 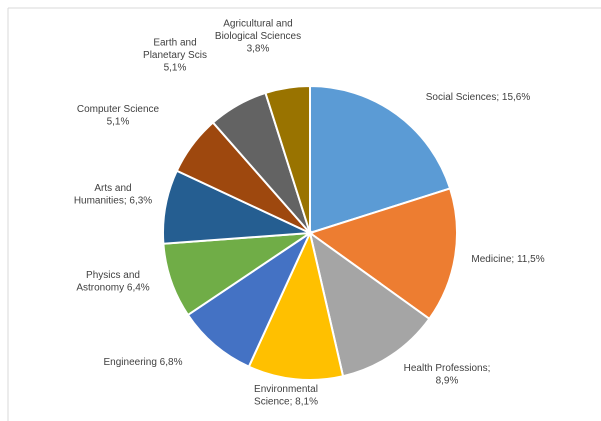 I want to click on data-label-line: Earth and, so click(x=174, y=43).